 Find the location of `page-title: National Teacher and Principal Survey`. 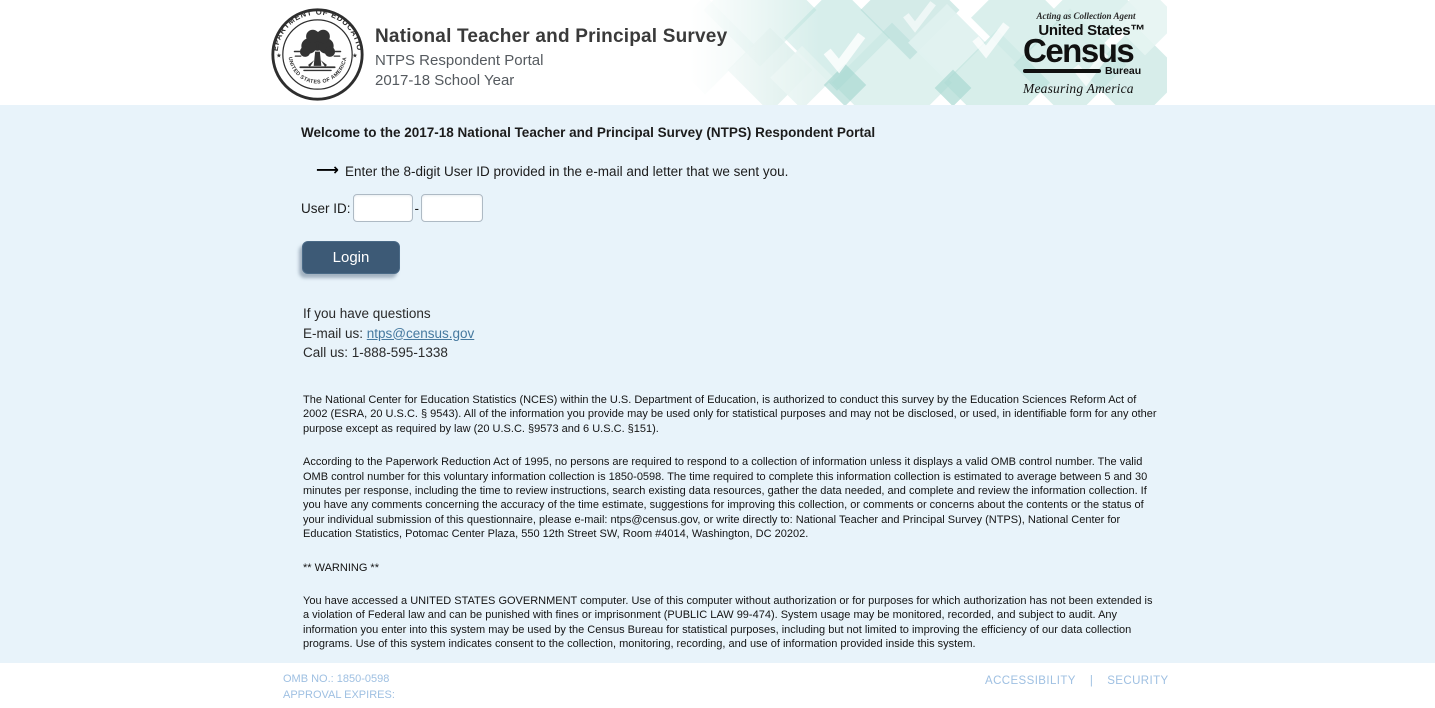

page-title: National Teacher and Principal Survey is located at coordinates (551, 36).